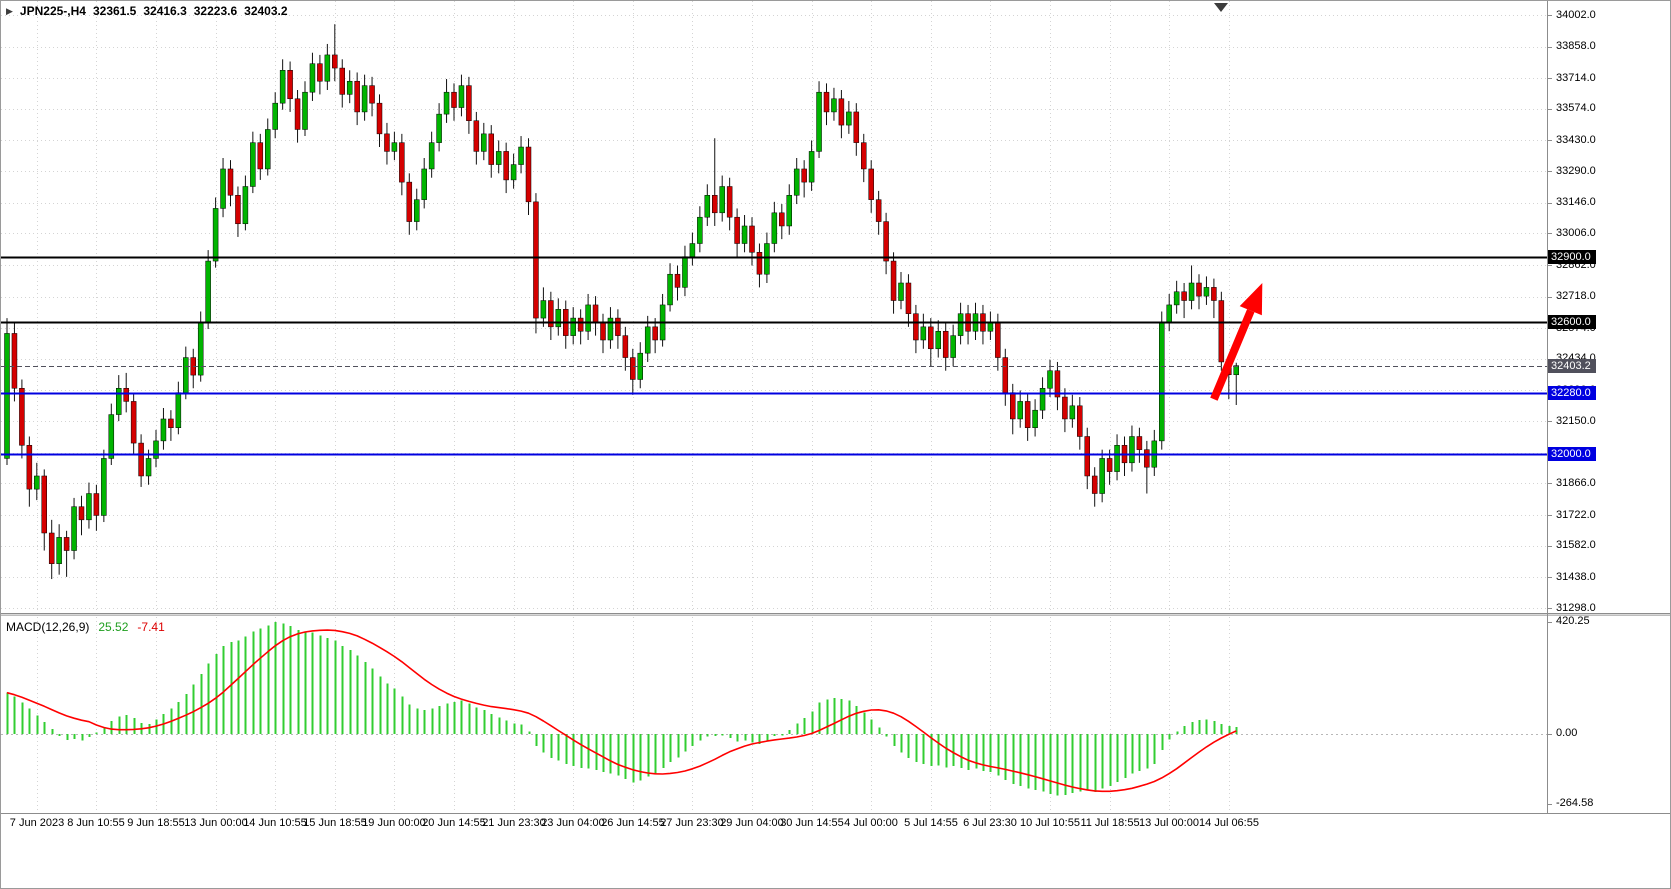 The width and height of the screenshot is (1671, 889). Describe the element at coordinates (1576, 233) in the screenshot. I see `price-tick-label: 33006.0` at that location.